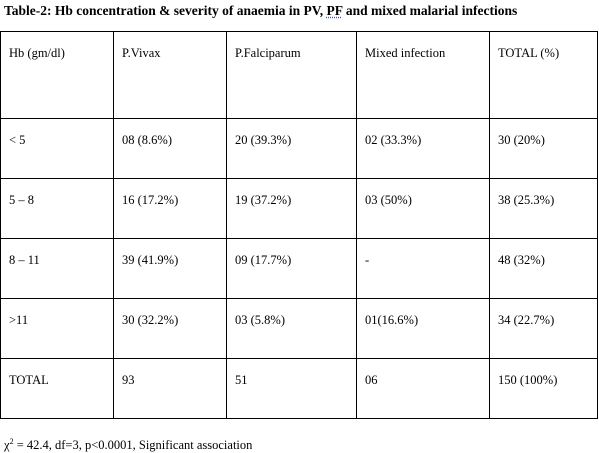 This screenshot has width=599, height=453. What do you see at coordinates (543, 208) in the screenshot?
I see `table-cell: 38 (25.3%)` at bounding box center [543, 208].